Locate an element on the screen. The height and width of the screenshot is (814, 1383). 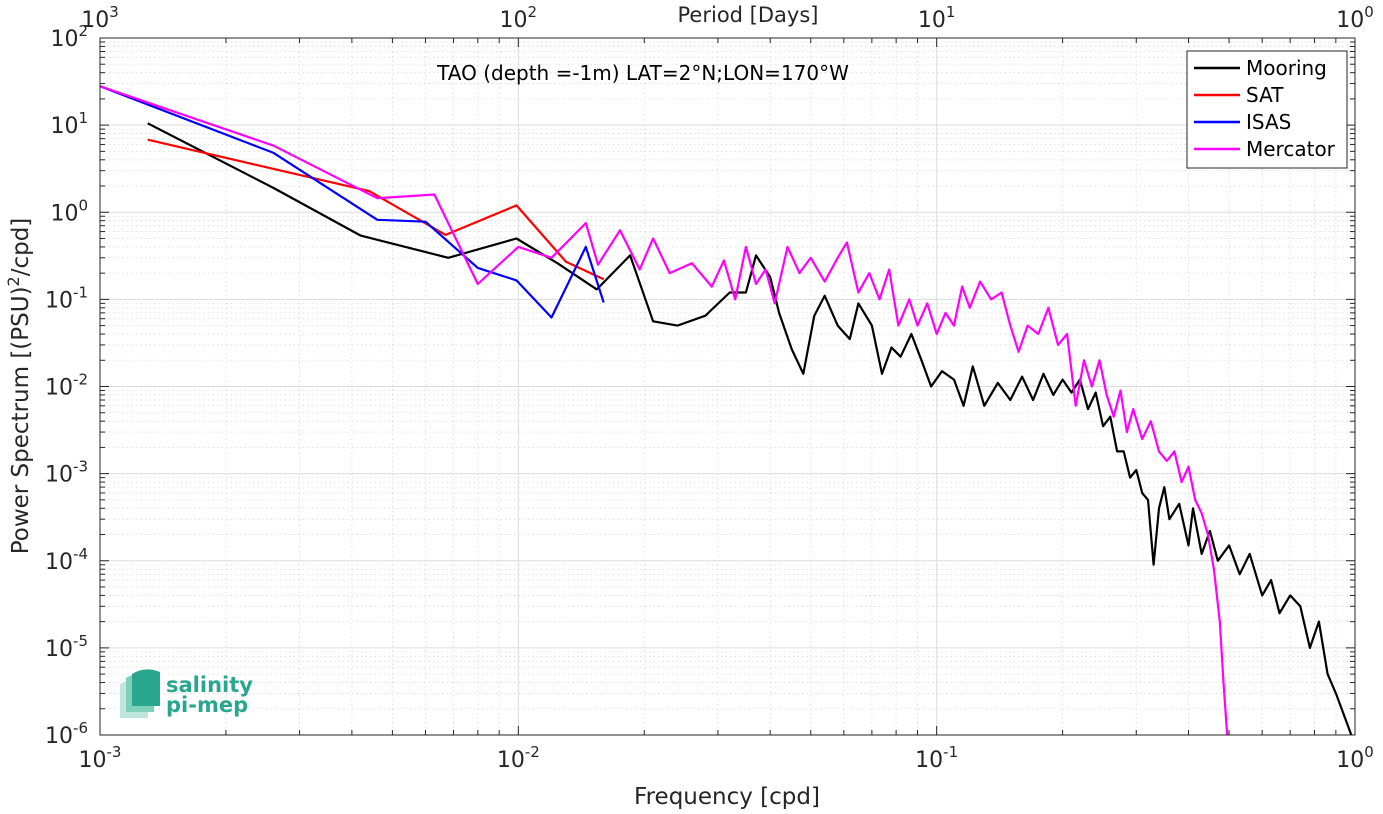
logo-line1: salinity is located at coordinates (209, 685).